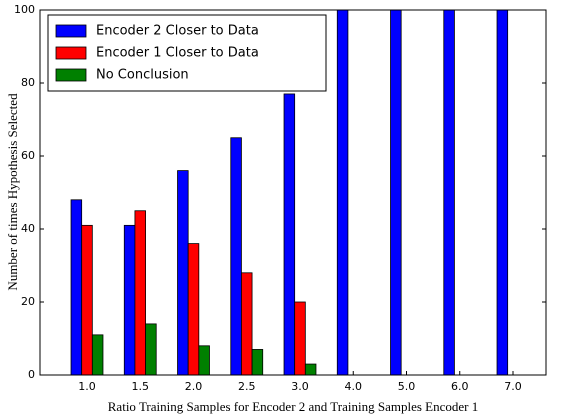 The image size is (569, 420). Describe the element at coordinates (300, 386) in the screenshot. I see `x-tick-label: 3.0` at that location.